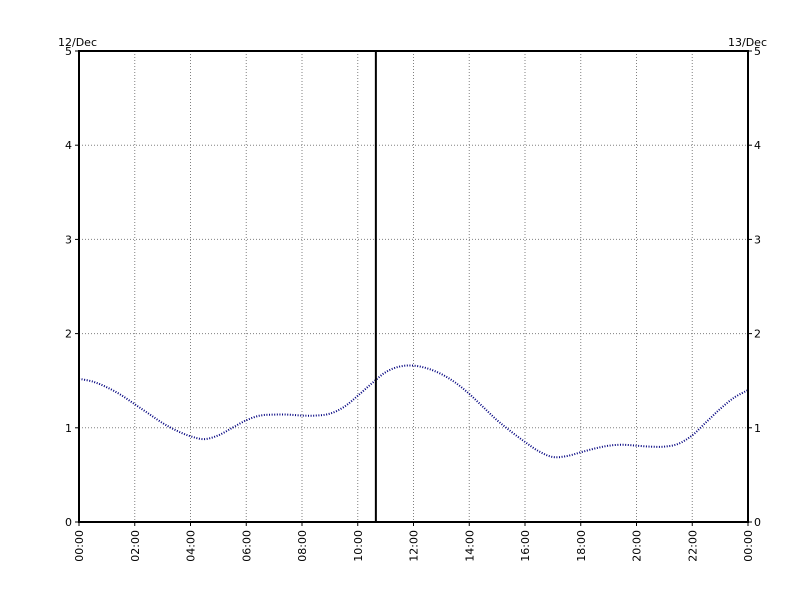 This screenshot has height=600, width=800. What do you see at coordinates (469, 546) in the screenshot?
I see `x-tick-label: 14:00` at bounding box center [469, 546].